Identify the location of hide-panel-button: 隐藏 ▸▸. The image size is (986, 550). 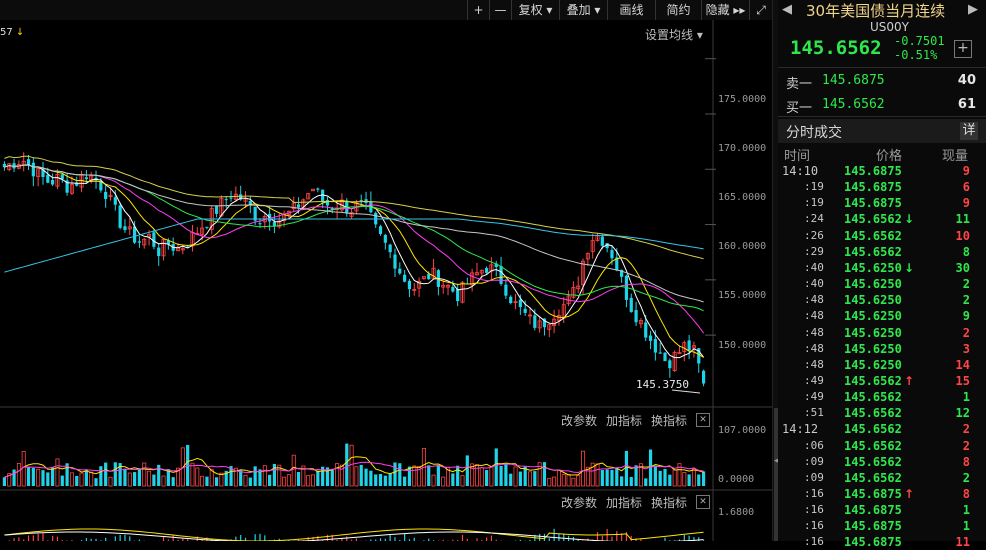
(725, 10).